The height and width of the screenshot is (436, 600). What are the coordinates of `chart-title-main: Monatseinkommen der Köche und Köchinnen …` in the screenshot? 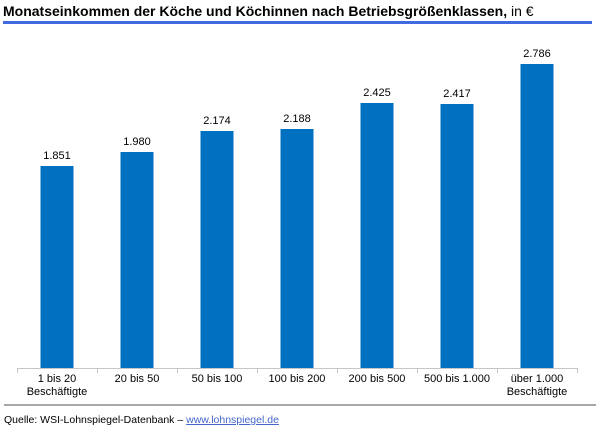 It's located at (255, 11).